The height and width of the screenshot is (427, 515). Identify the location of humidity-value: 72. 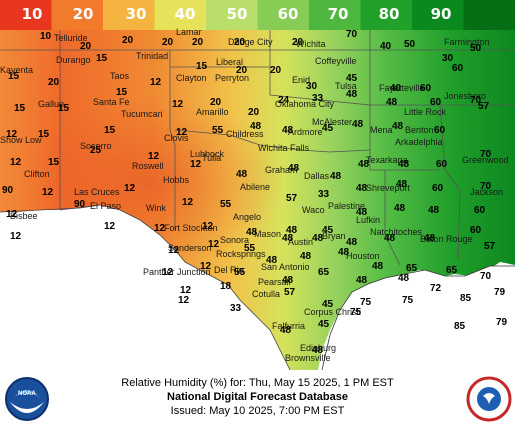
(436, 288).